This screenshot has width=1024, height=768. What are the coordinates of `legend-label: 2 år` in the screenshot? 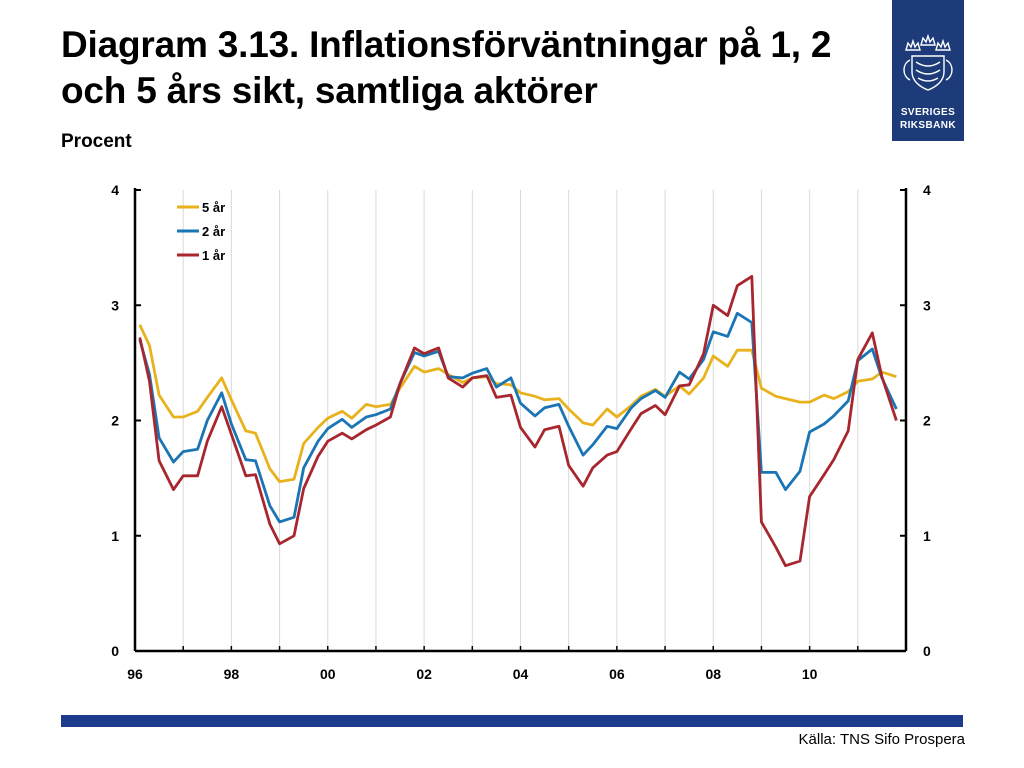 It's located at (213, 231).